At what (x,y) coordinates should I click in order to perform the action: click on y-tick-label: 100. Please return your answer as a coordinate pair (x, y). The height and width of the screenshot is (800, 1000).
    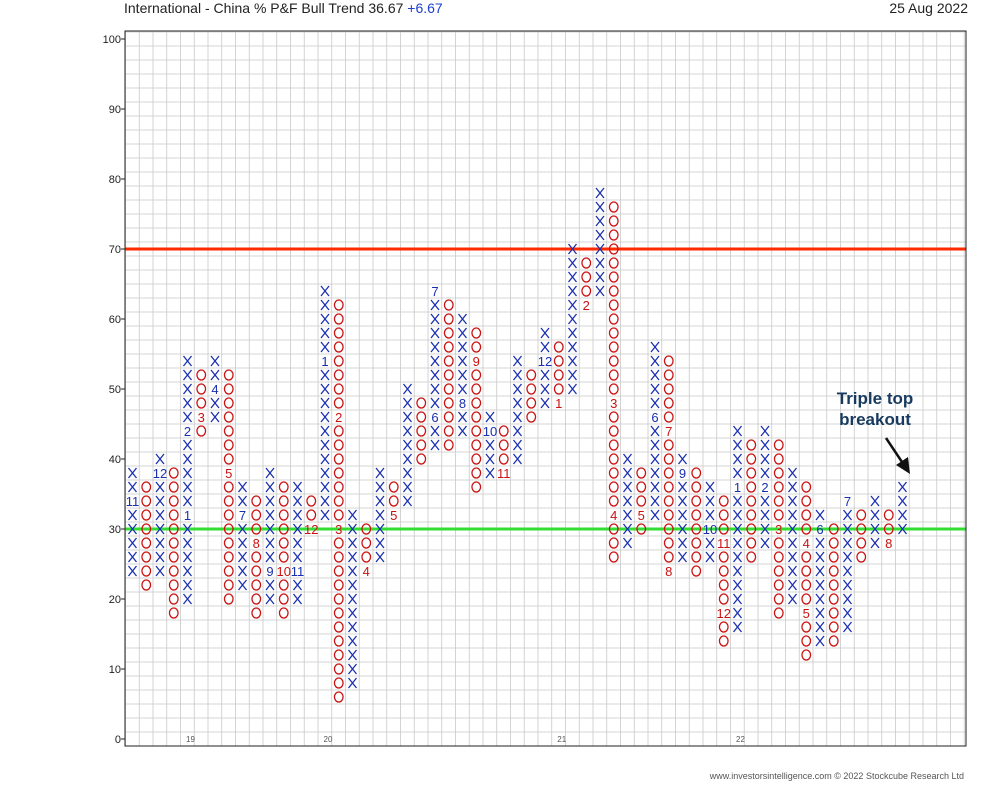
    Looking at the image, I should click on (112, 40).